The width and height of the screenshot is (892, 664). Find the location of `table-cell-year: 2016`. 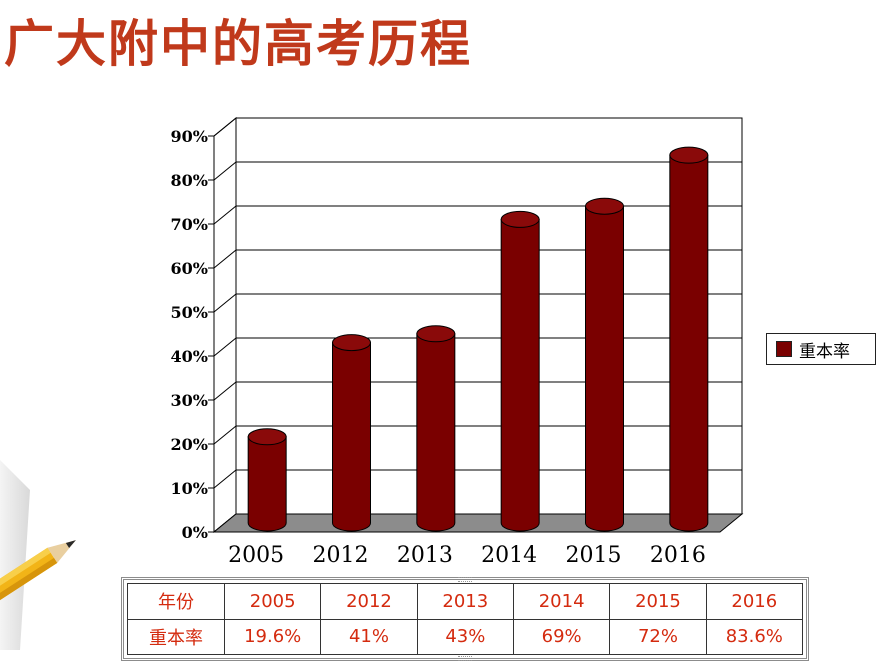

table-cell-year: 2016 is located at coordinates (754, 601).